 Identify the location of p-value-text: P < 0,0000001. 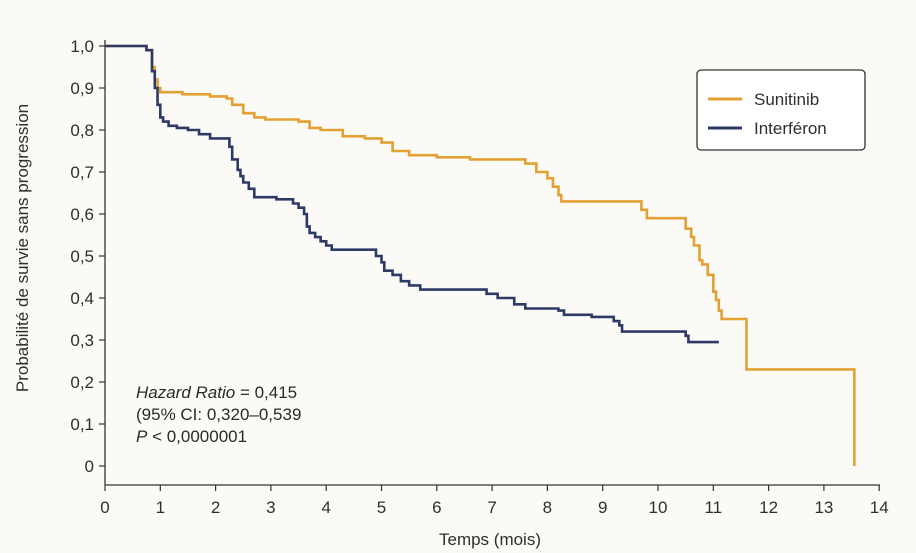
(191, 436).